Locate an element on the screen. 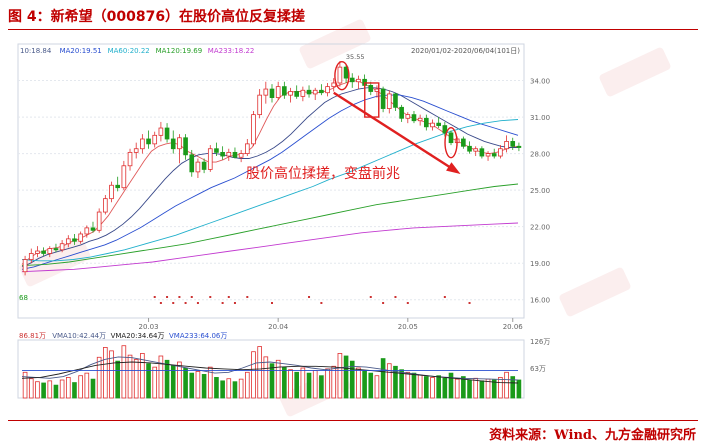 The height and width of the screenshot is (448, 706). legend-entry: MA20:19.51 is located at coordinates (81, 51).